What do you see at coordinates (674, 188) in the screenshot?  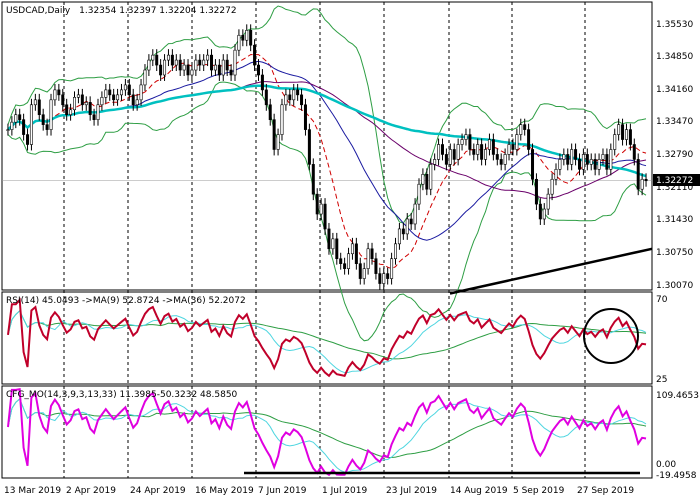 I see `price-tick: 1.32110` at bounding box center [674, 188].